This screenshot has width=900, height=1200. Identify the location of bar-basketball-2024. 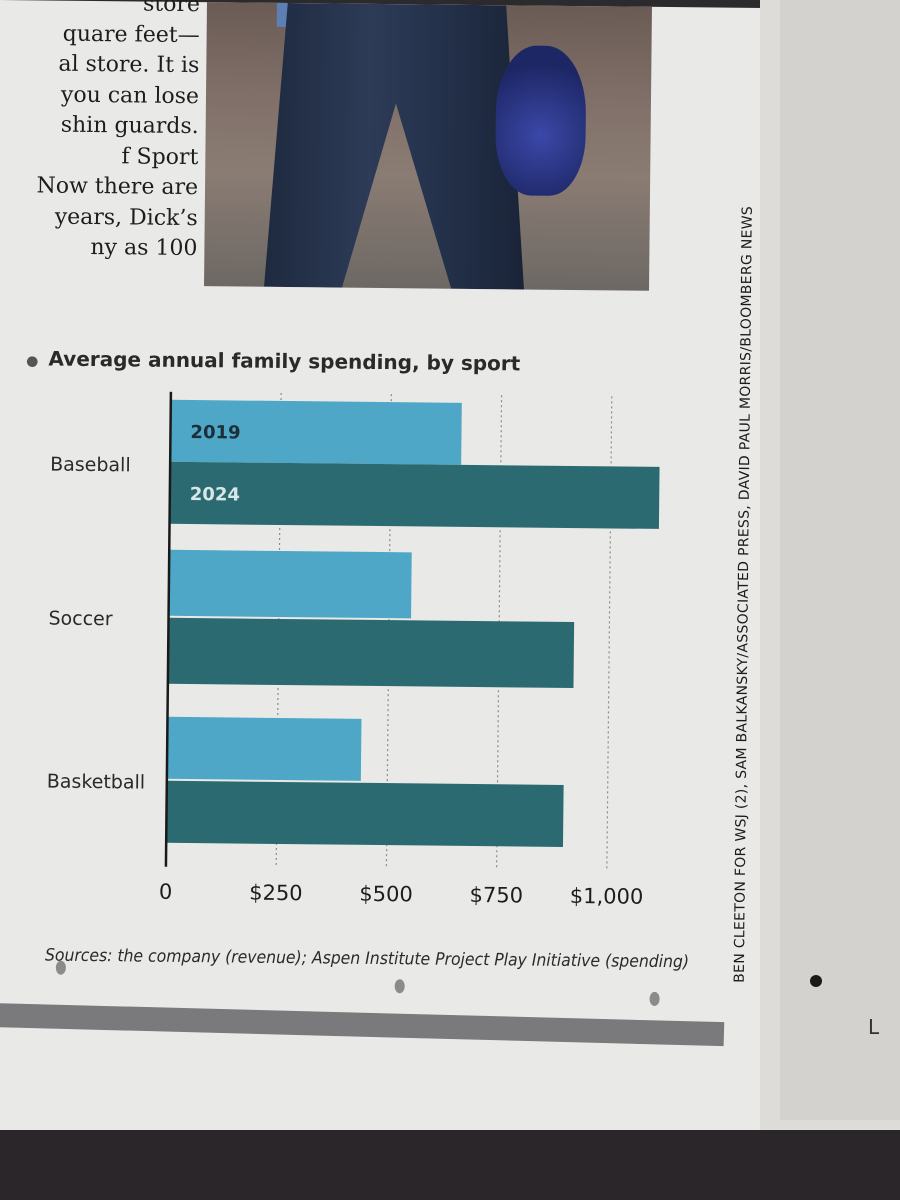
(365, 813).